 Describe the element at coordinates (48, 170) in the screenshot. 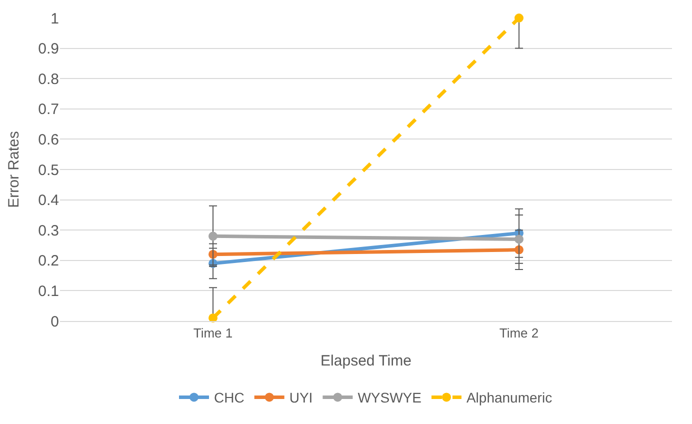

I see `y-tick-label: 0.5` at that location.